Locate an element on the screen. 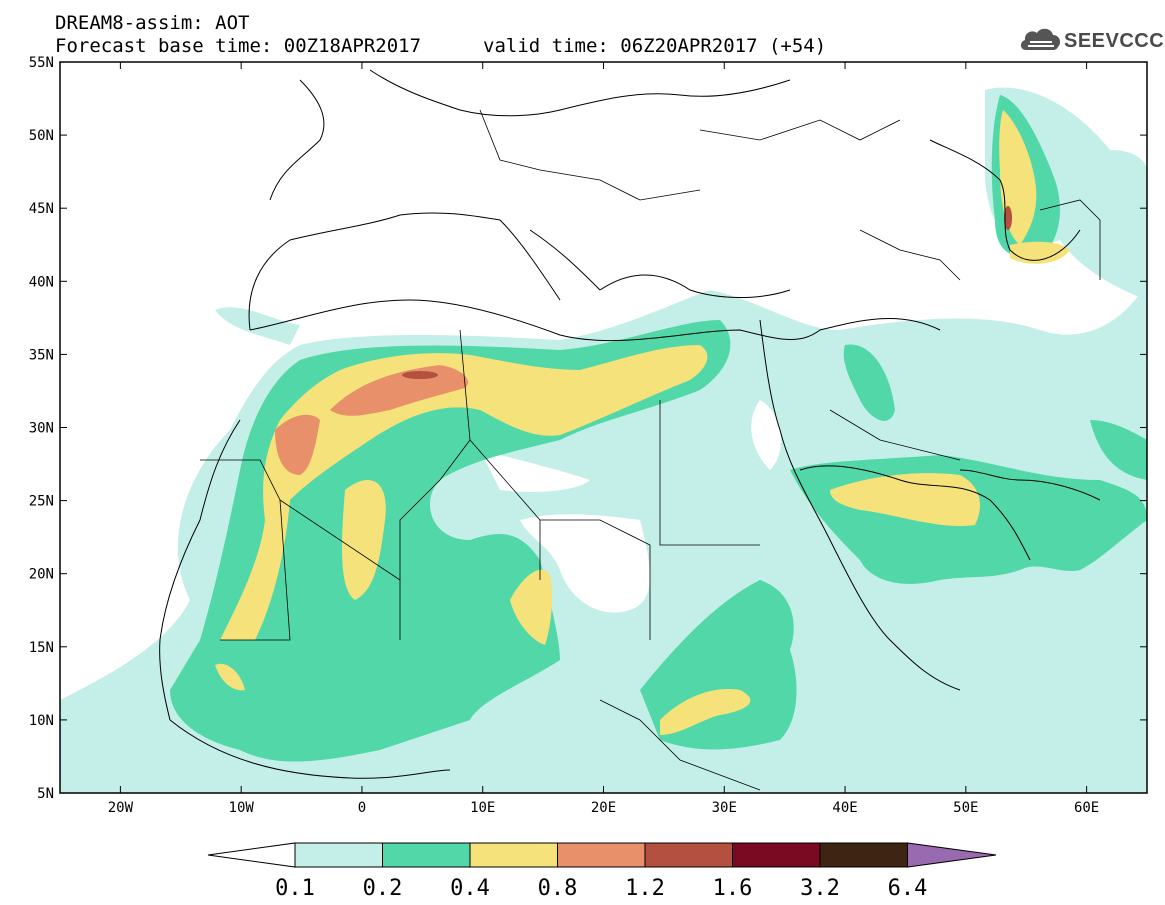  colorbar-label: 0.8 is located at coordinates (558, 888).